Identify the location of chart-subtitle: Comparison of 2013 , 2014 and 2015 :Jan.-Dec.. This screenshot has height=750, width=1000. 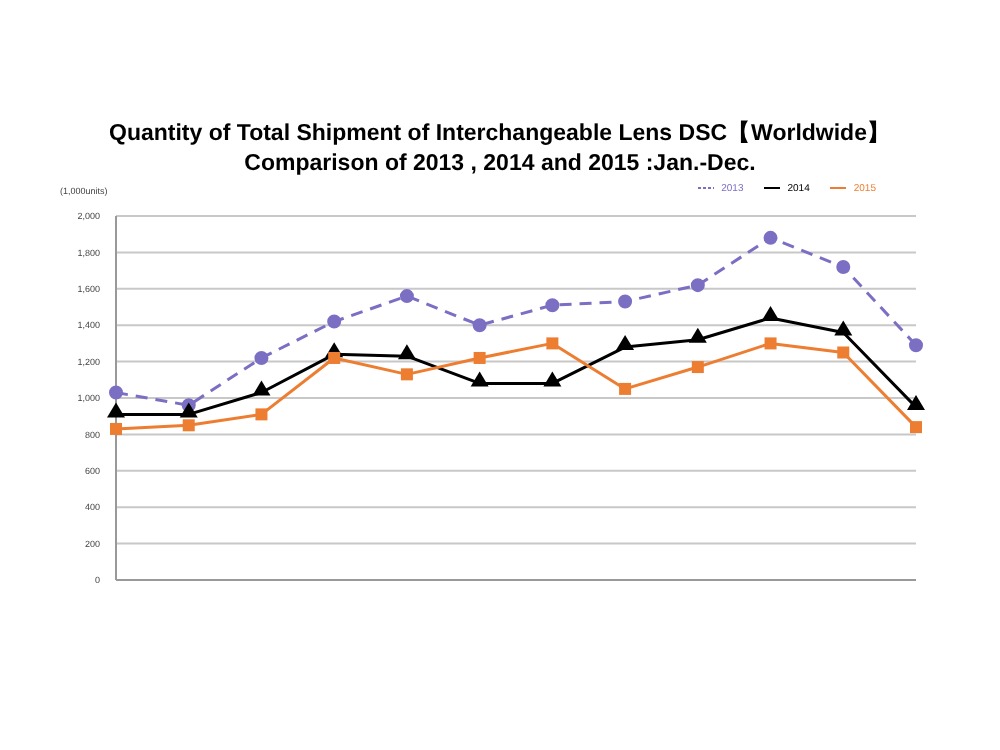
(500, 165).